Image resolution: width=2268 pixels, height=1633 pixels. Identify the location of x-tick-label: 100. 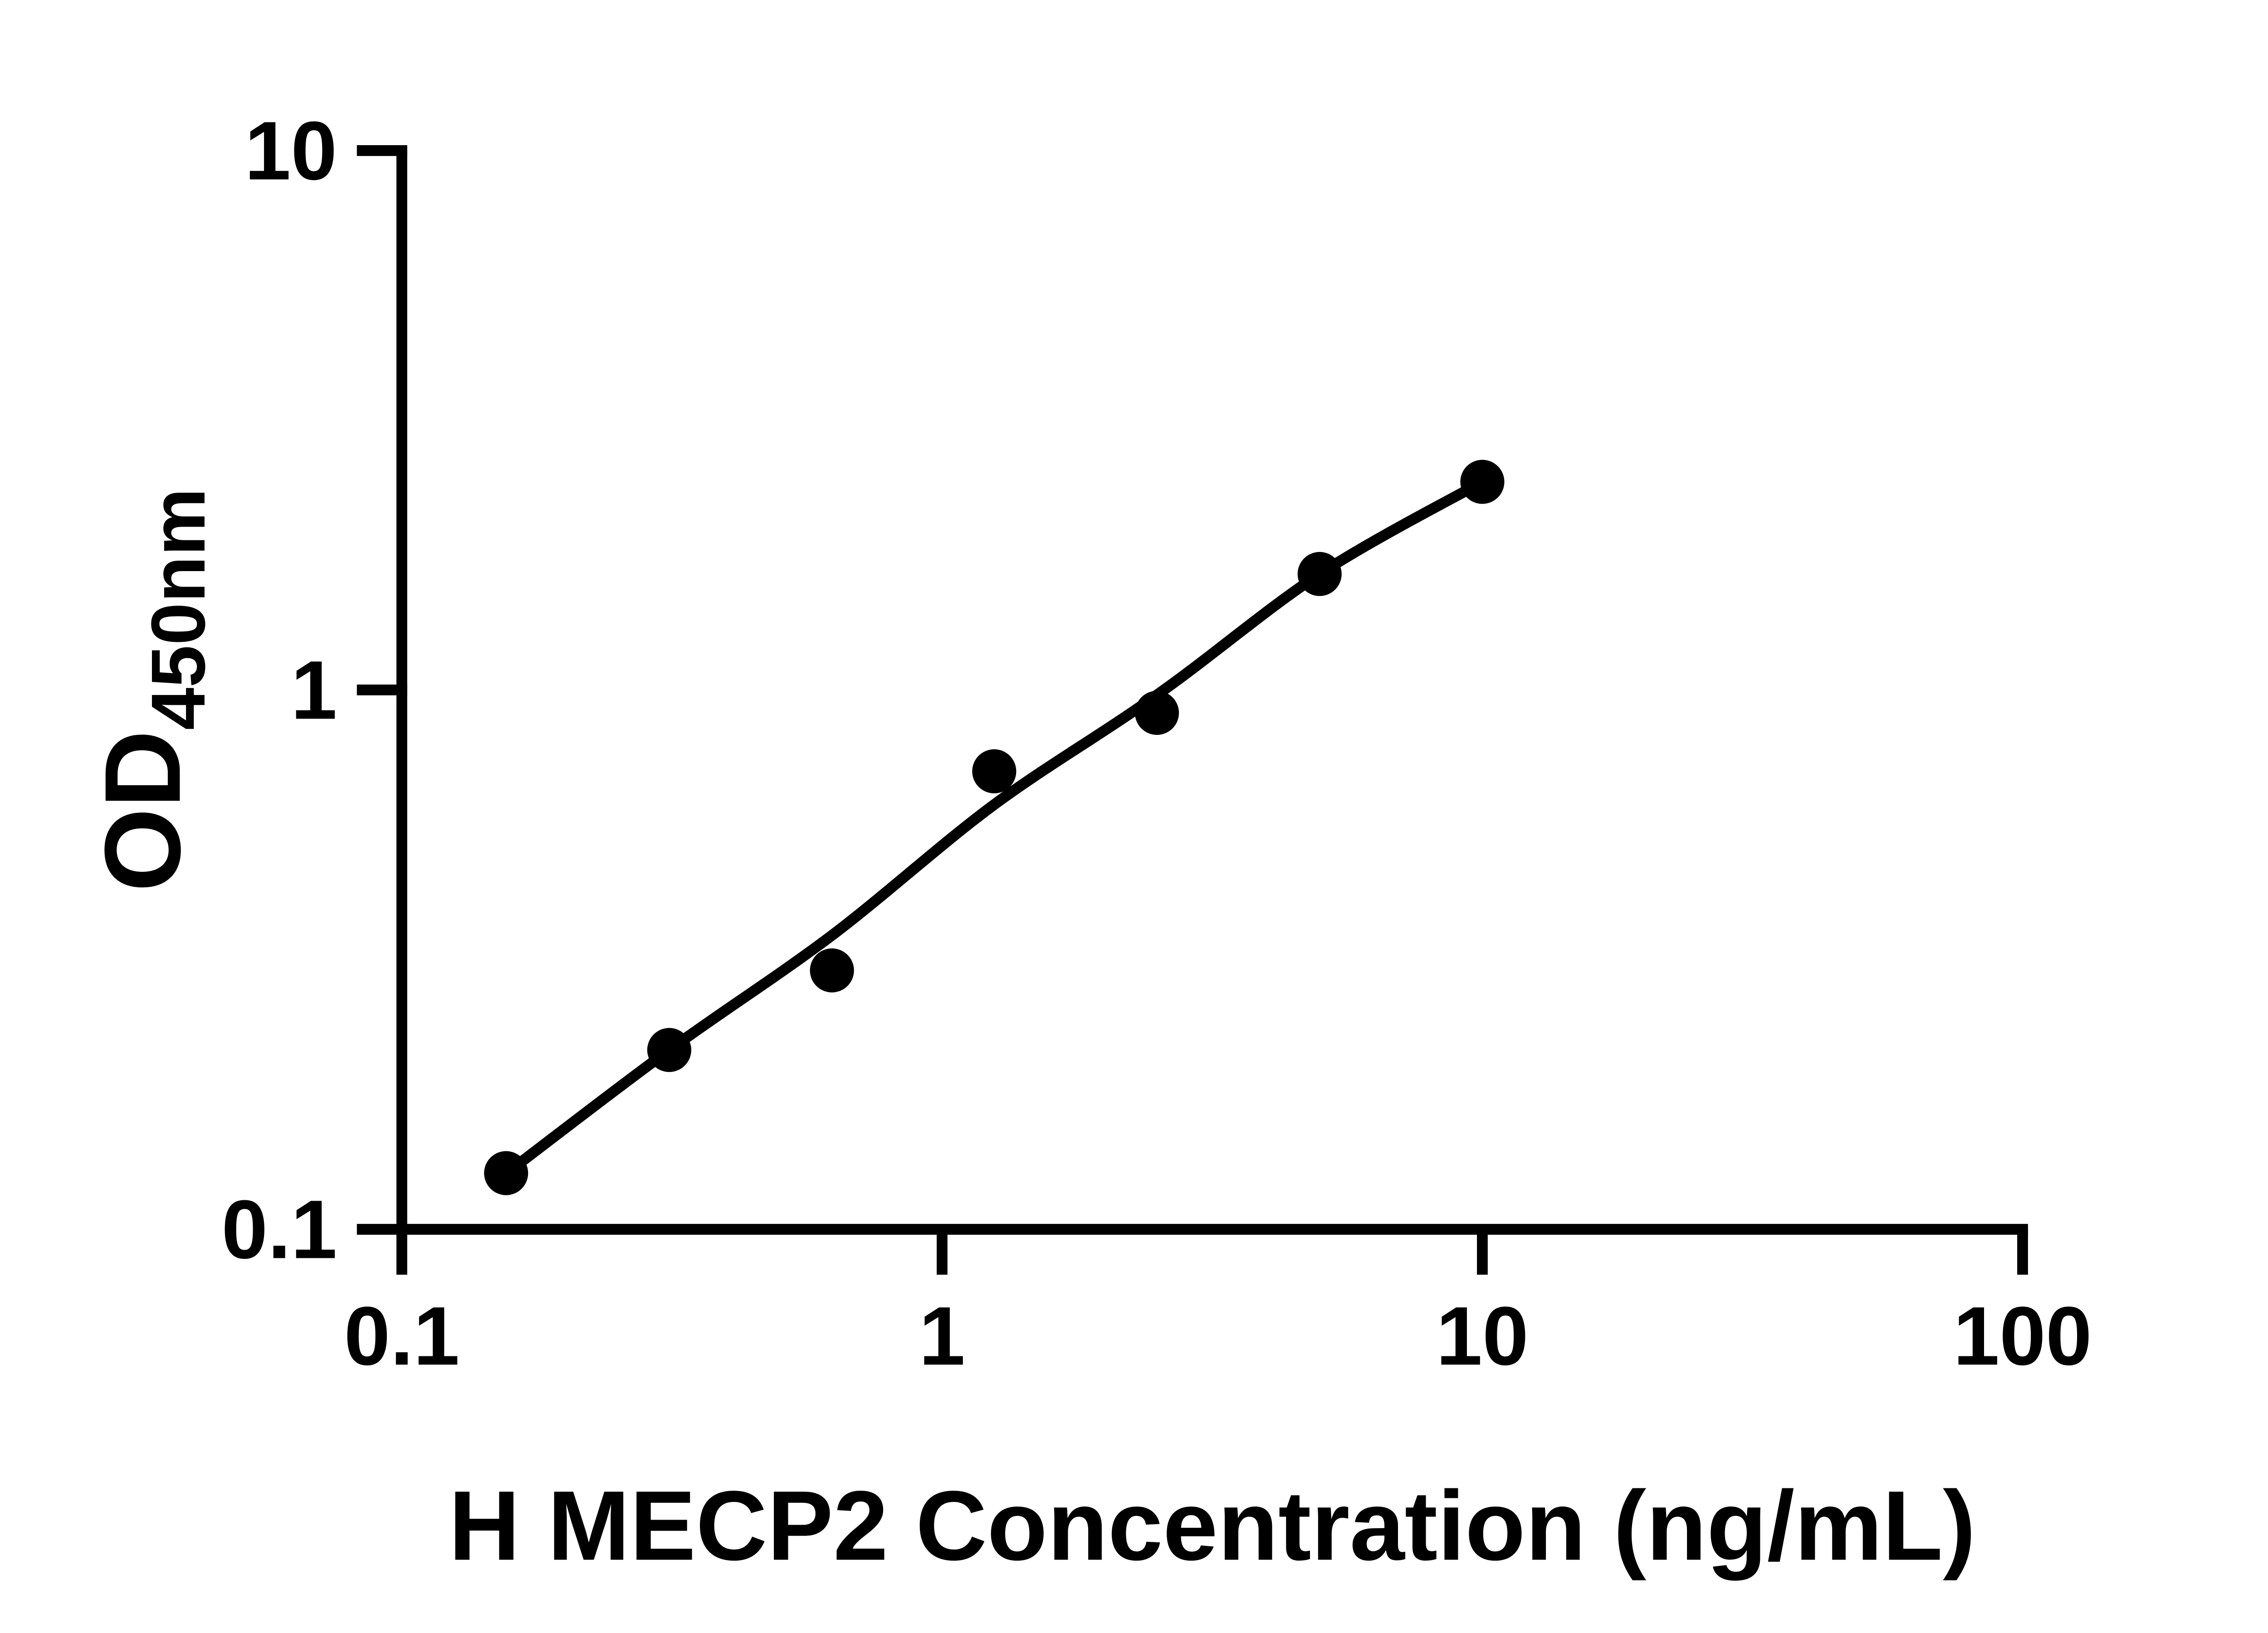
(2023, 1335).